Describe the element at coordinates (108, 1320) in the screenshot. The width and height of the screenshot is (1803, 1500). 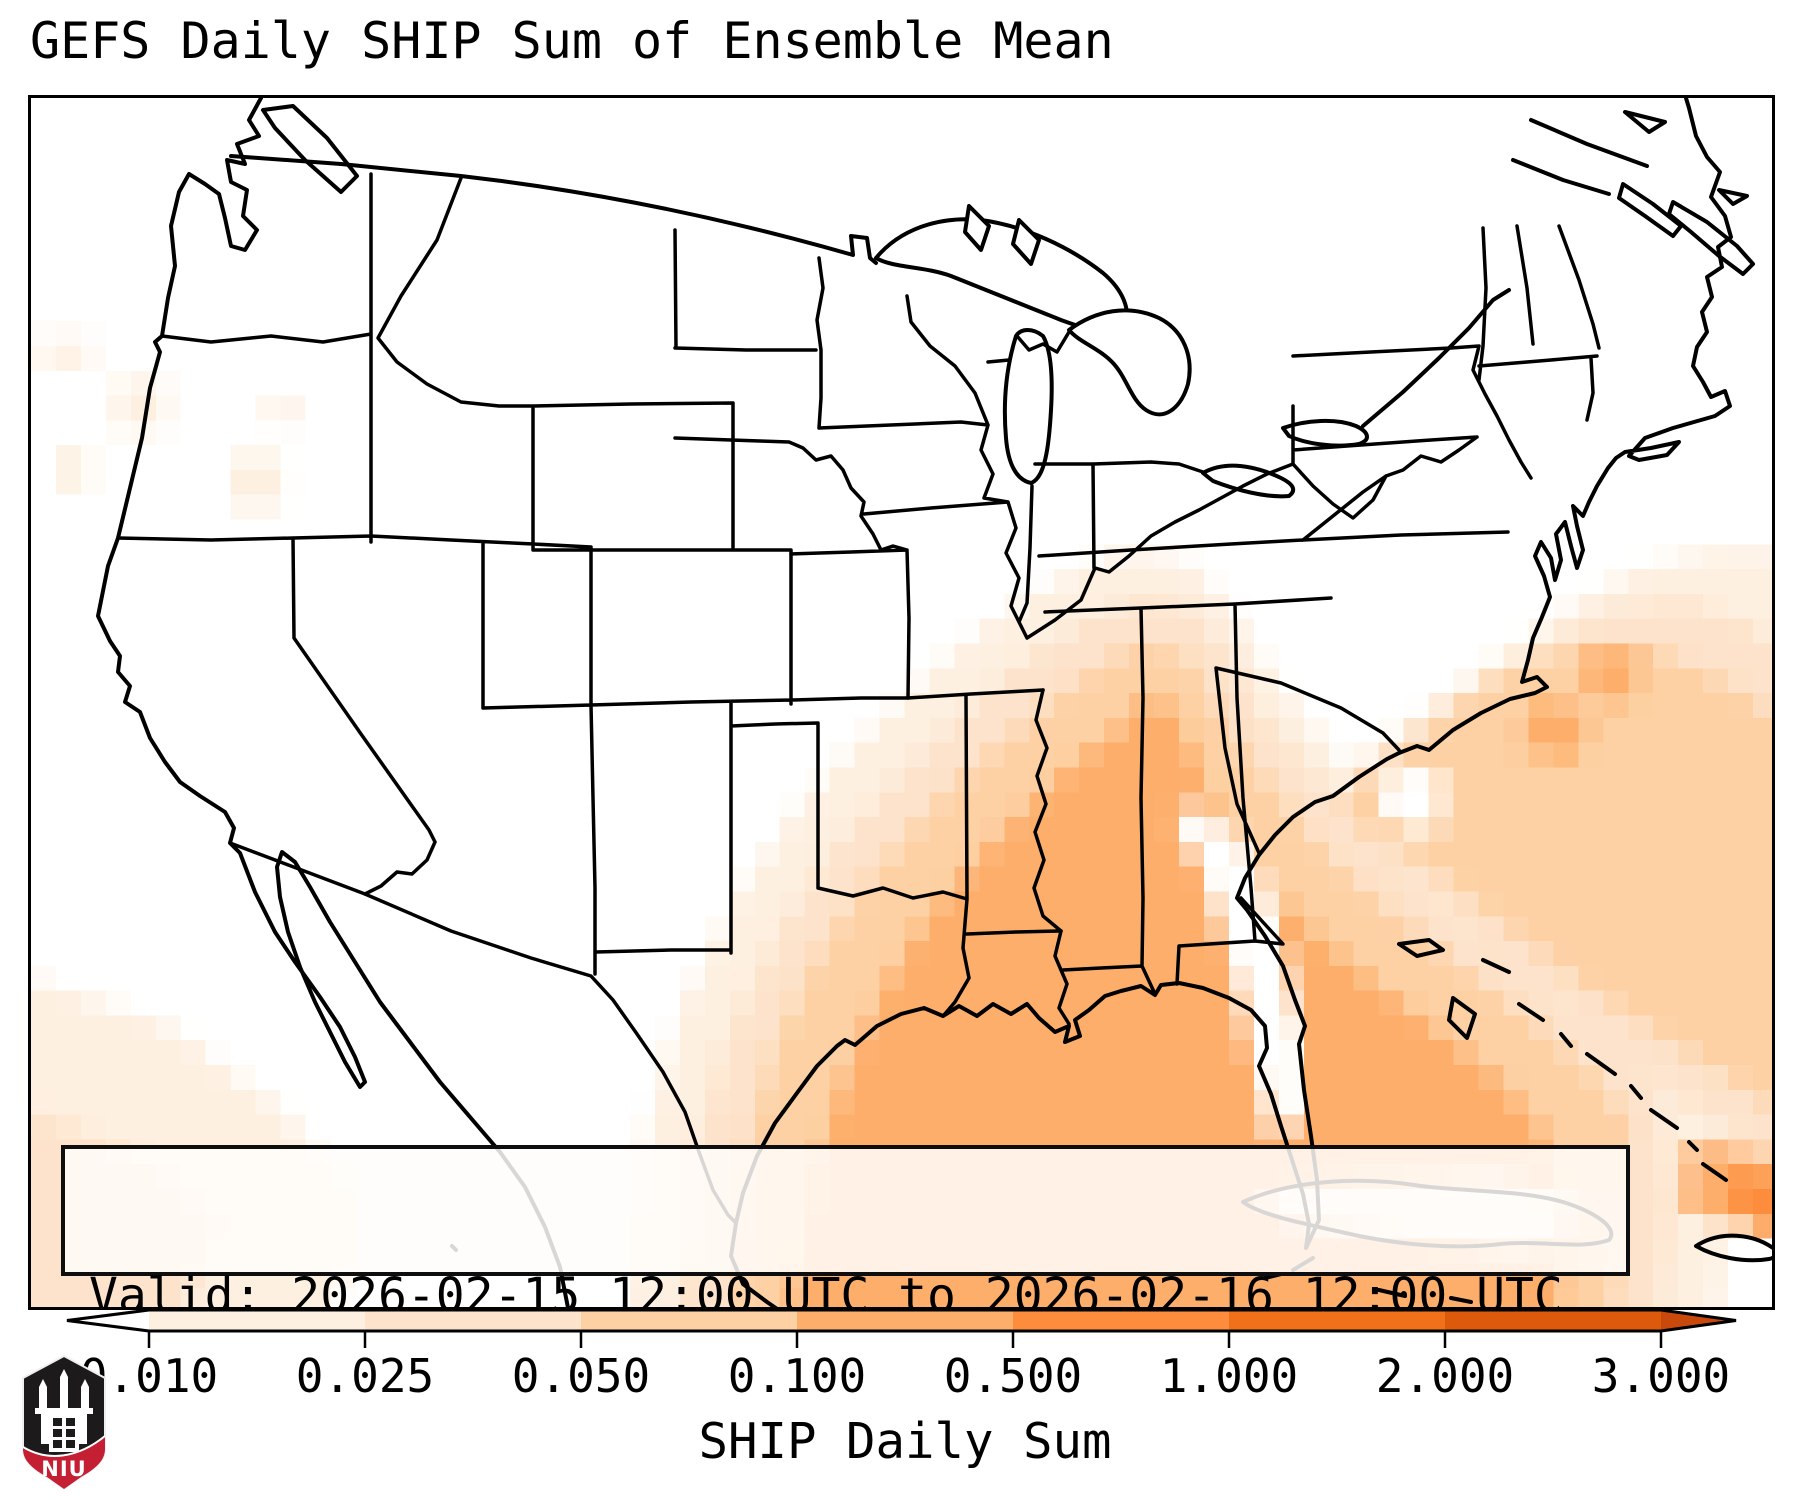
I see `colorbar-under-arrow` at that location.